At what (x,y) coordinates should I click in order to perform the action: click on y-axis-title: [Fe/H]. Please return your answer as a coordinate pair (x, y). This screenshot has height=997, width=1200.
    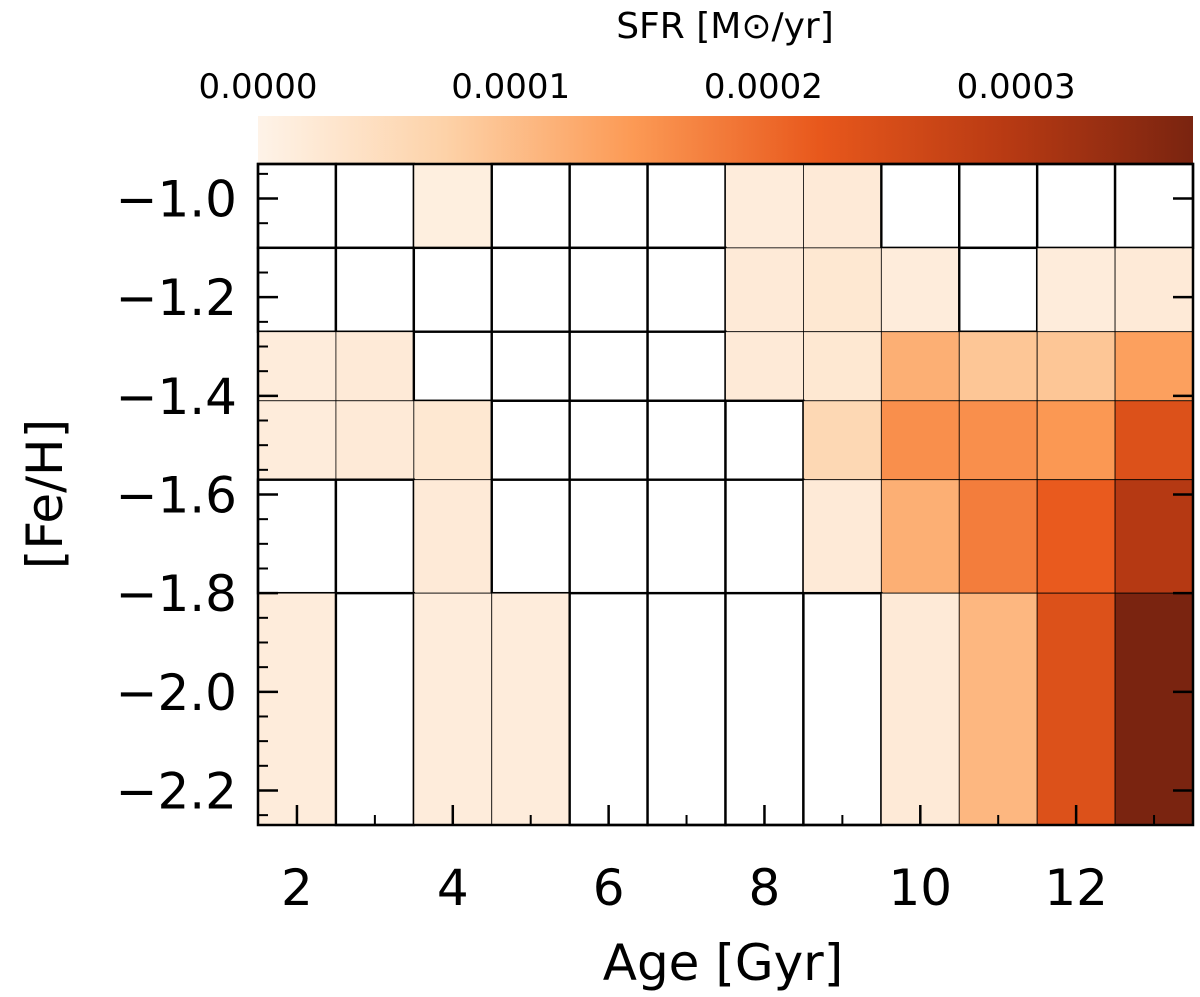
    Looking at the image, I should click on (45, 494).